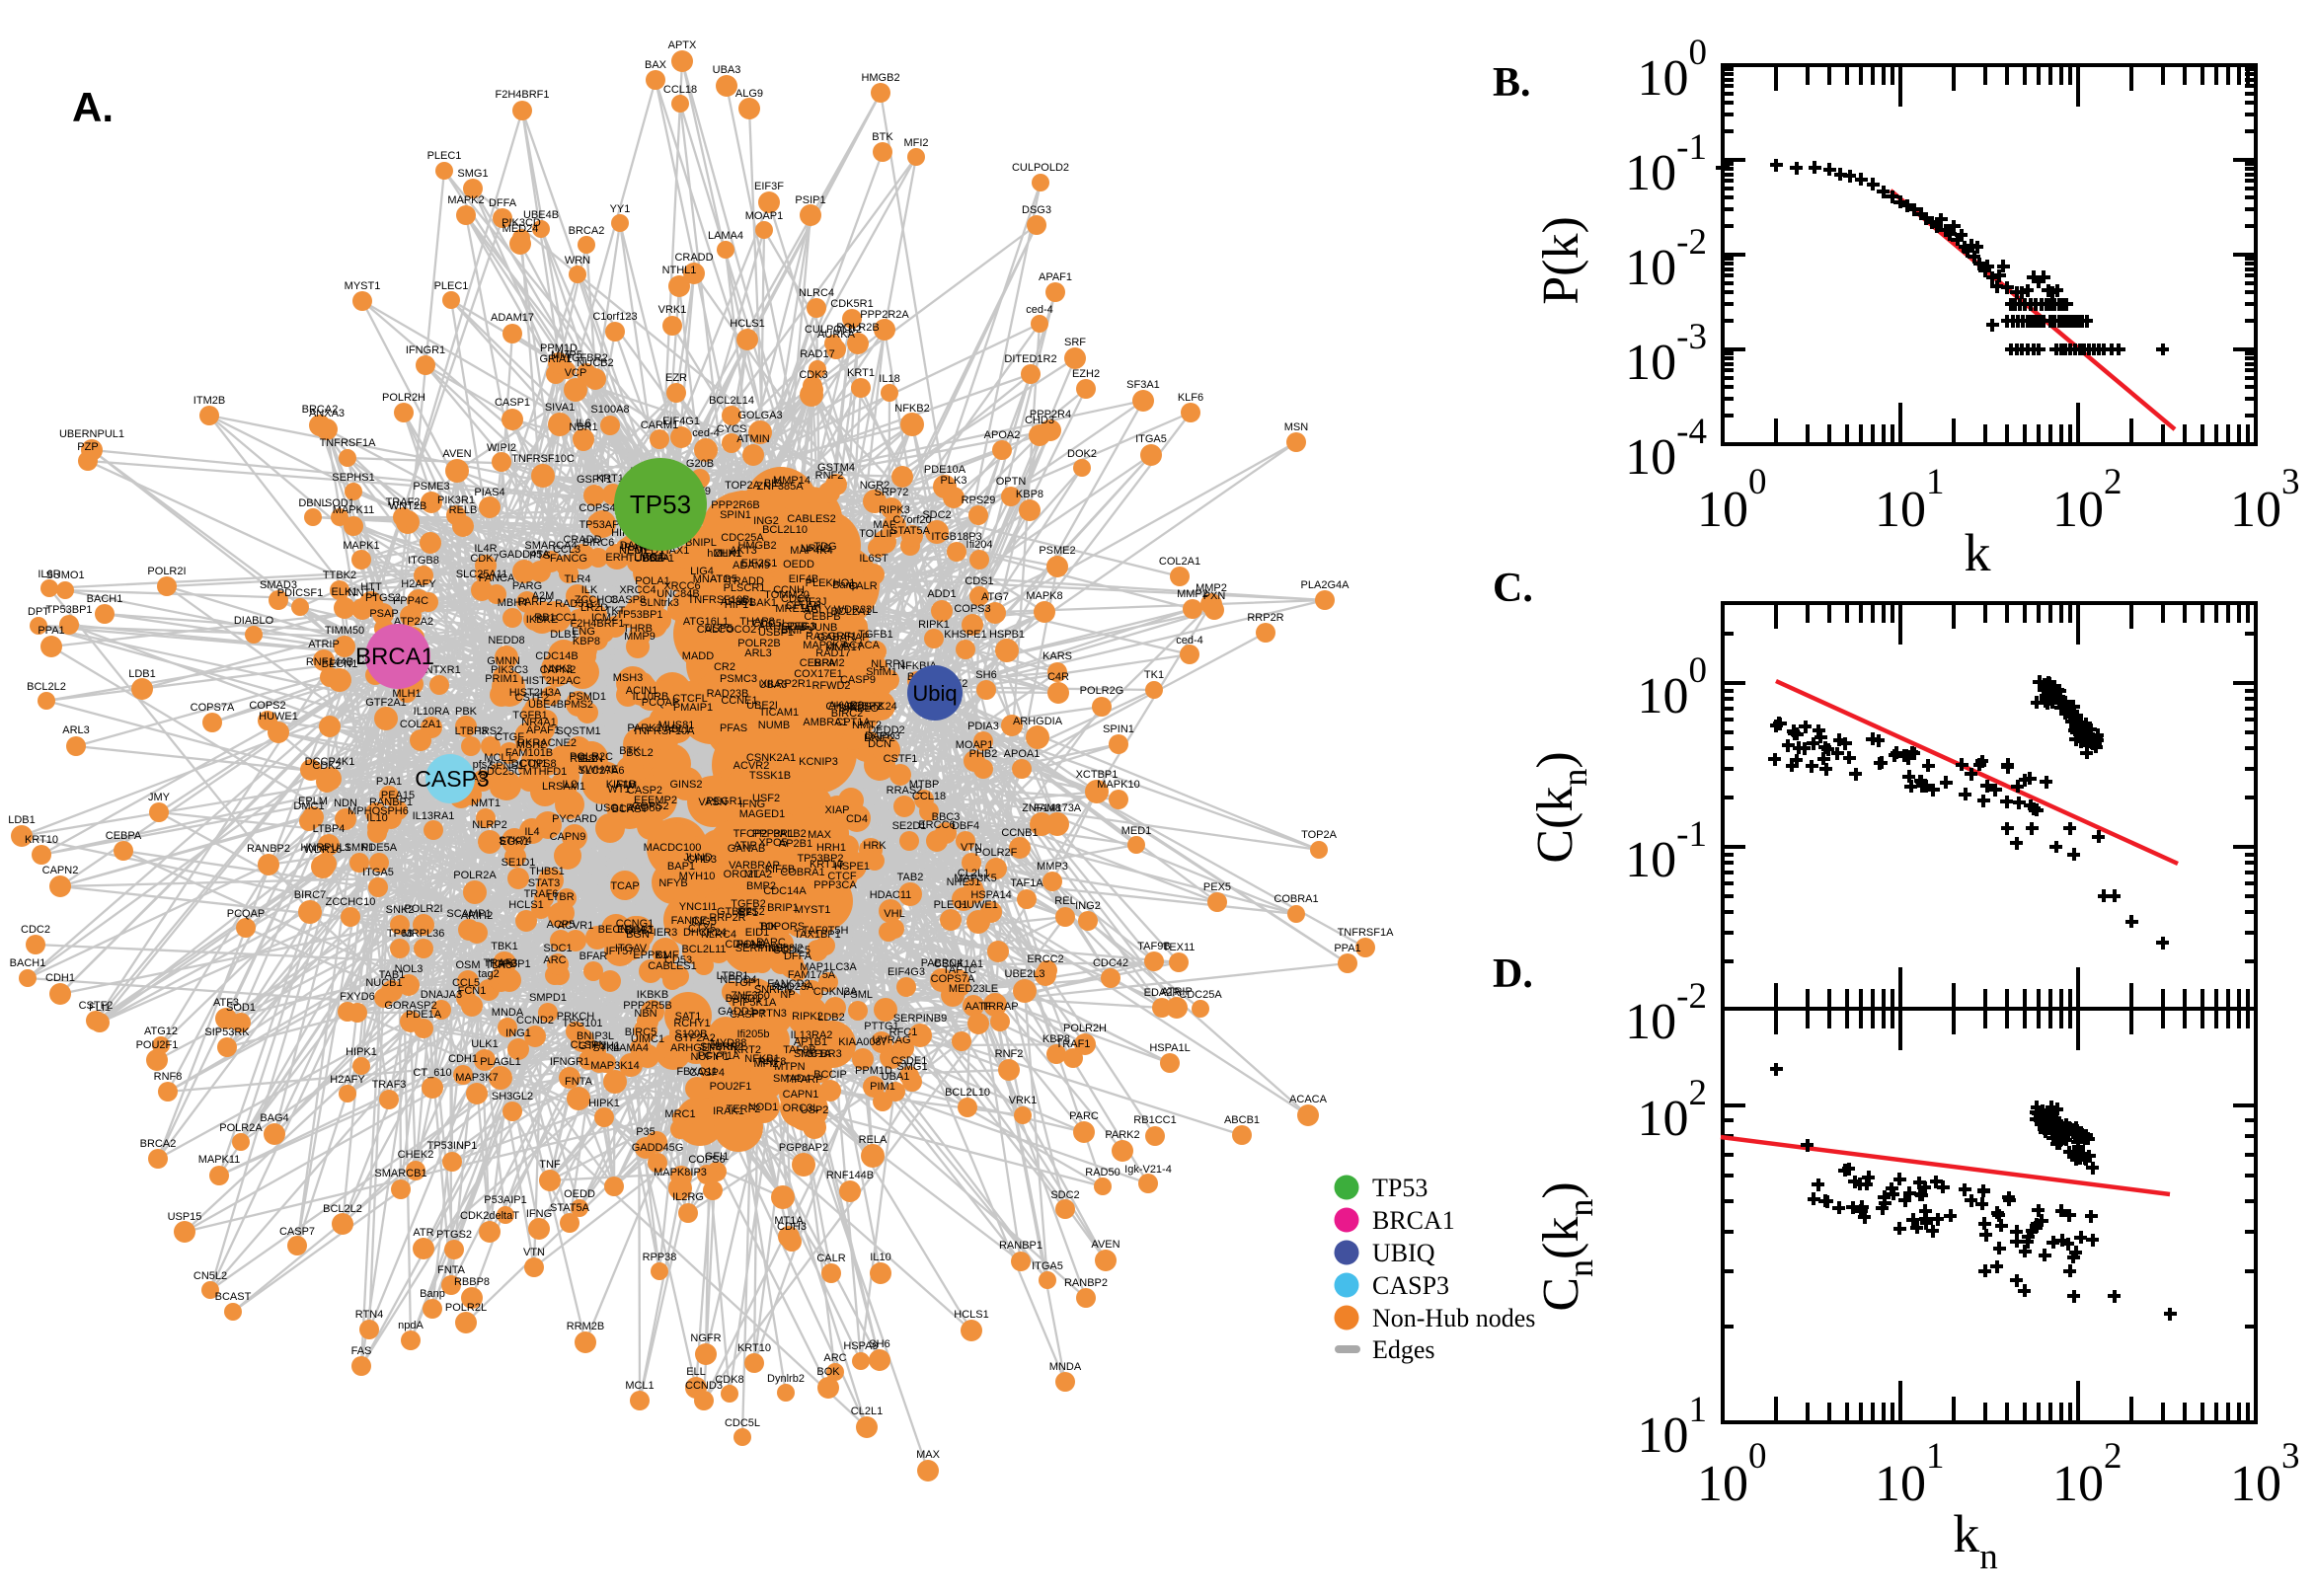  I want to click on svg-text: IFT57, so click(620, 951).